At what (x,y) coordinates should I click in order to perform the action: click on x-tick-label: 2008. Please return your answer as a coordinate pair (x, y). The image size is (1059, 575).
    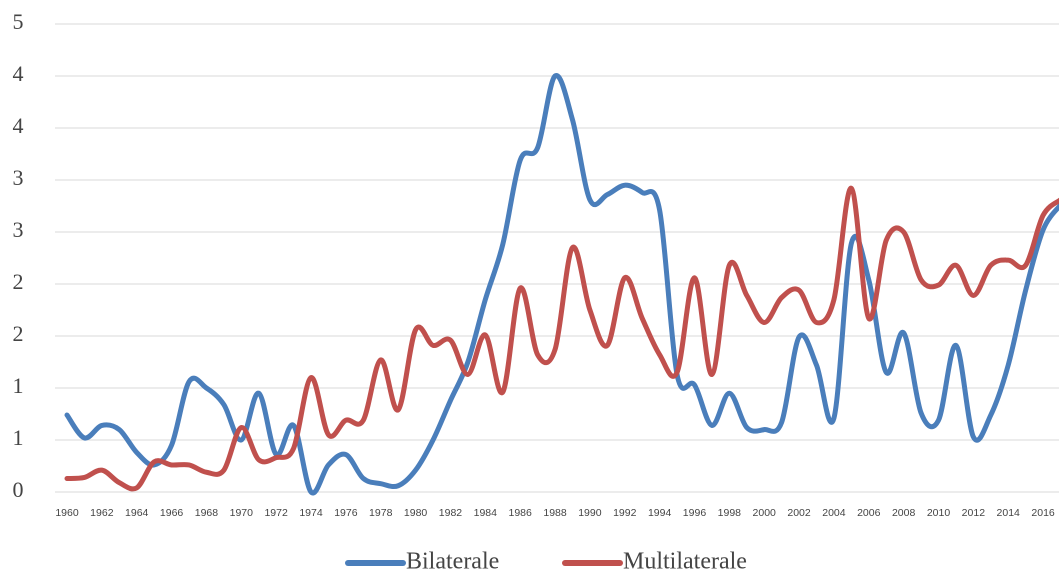
    Looking at the image, I should click on (904, 513).